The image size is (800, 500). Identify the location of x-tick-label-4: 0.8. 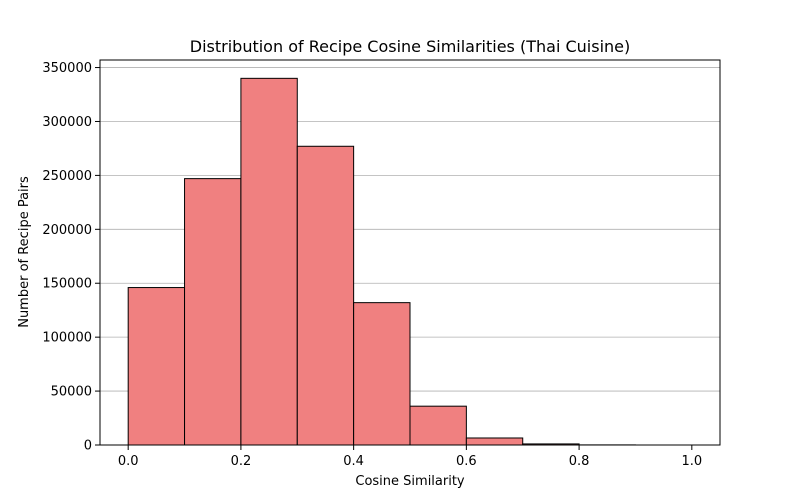
(579, 461).